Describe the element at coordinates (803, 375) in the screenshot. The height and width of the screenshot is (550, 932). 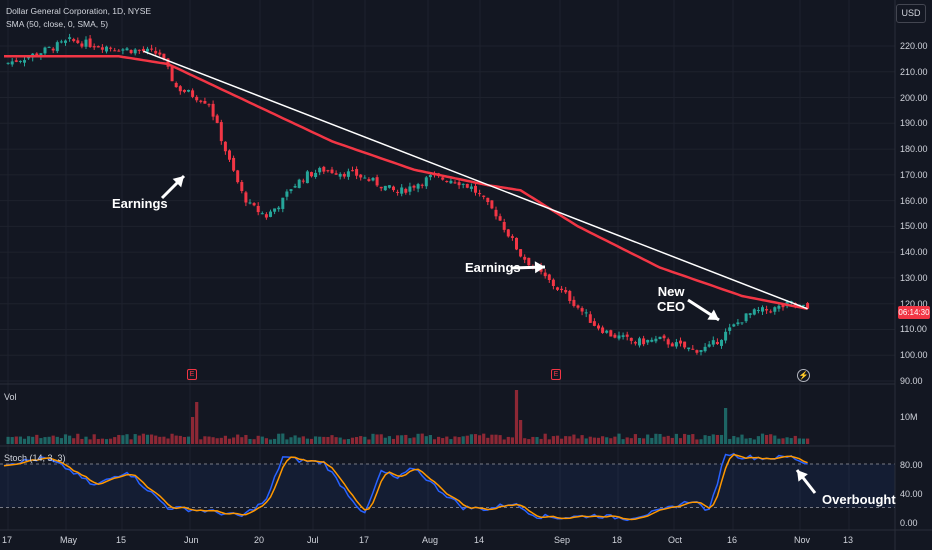
I see `lightning-icon: ⚡` at that location.